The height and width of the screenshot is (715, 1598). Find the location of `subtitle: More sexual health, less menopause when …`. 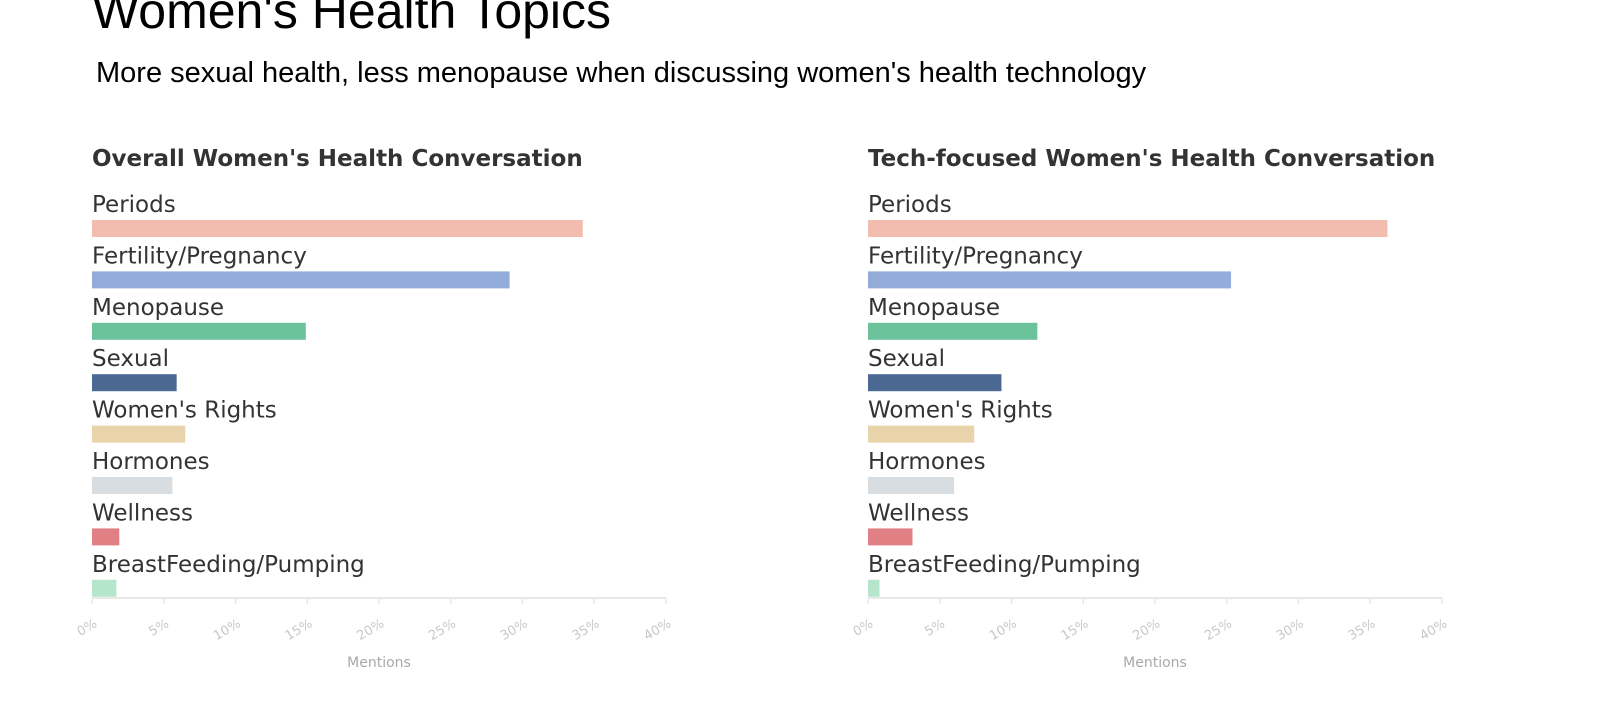

subtitle: More sexual health, less menopause when … is located at coordinates (621, 73).